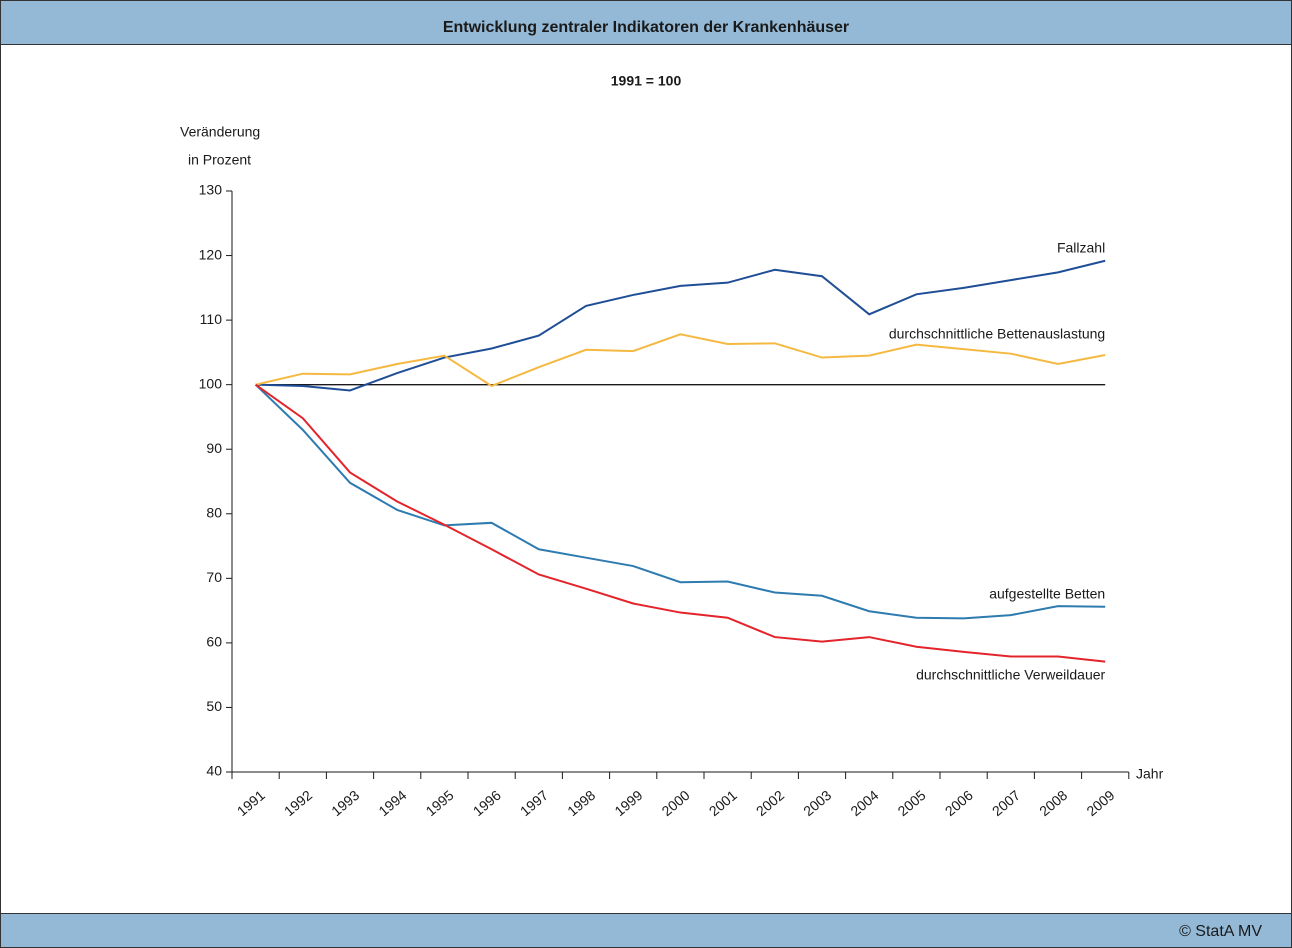 The image size is (1292, 948). I want to click on y-tick-label: 70, so click(214, 577).